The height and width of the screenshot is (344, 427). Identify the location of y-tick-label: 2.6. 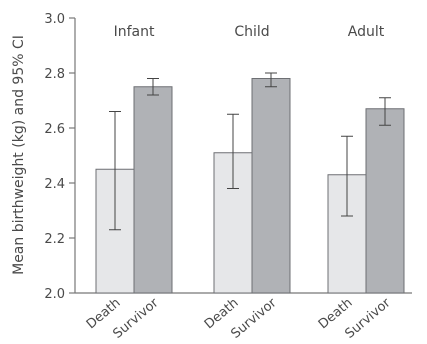
(54, 129).